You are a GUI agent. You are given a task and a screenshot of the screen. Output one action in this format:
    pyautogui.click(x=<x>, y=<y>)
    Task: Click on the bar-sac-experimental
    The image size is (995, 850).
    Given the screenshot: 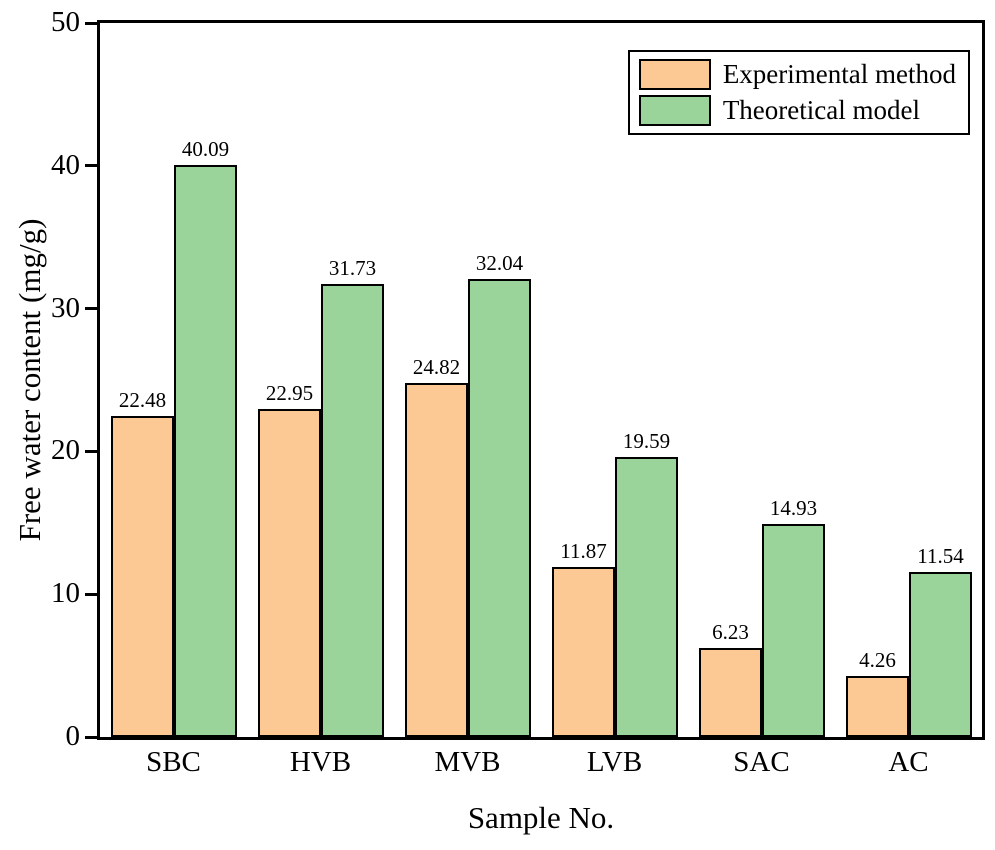 What is the action you would take?
    pyautogui.click(x=730, y=692)
    